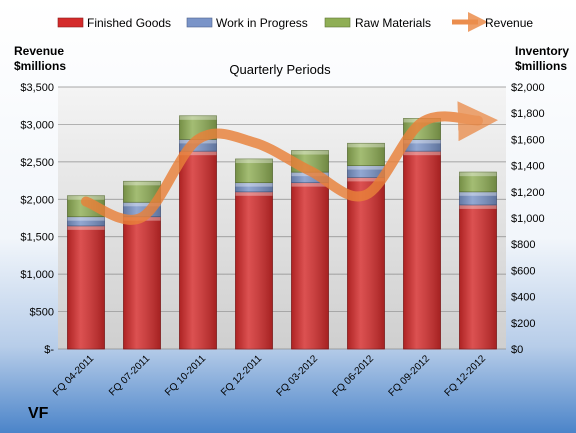 The height and width of the screenshot is (433, 576). I want to click on right-tick-label: $1,400, so click(528, 167).